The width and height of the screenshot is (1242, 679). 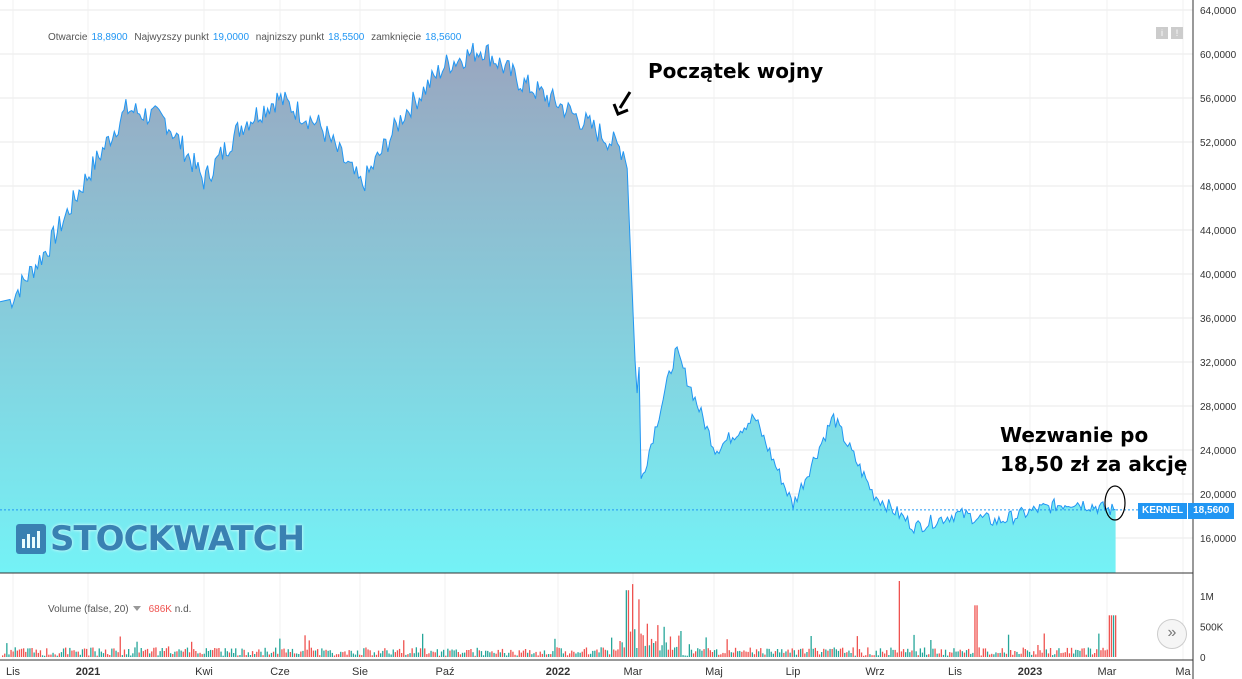 What do you see at coordinates (136, 609) in the screenshot?
I see `volume-dropdown-icon` at bounding box center [136, 609].